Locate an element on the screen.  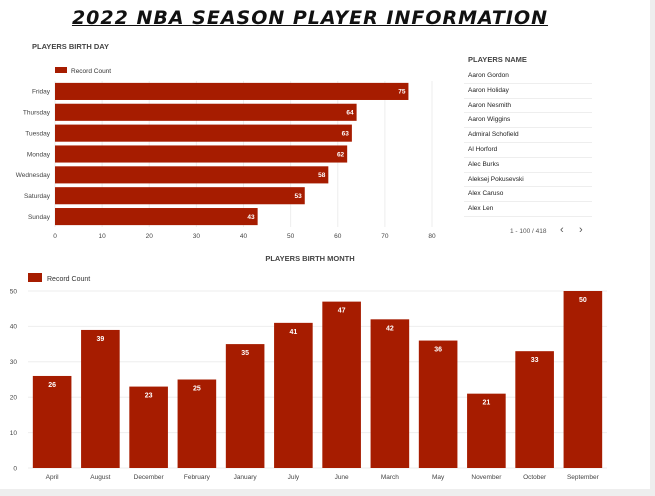
page-title: 2022 NBA SEASON PLAYER INFORMATION is located at coordinates (310, 18).